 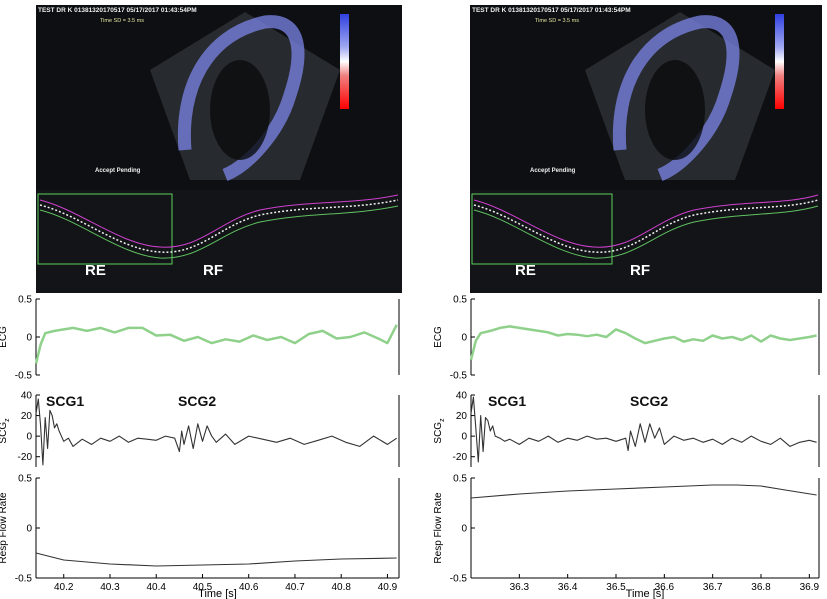 What do you see at coordinates (388, 587) in the screenshot?
I see `x-tick-label: 40.9` at bounding box center [388, 587].